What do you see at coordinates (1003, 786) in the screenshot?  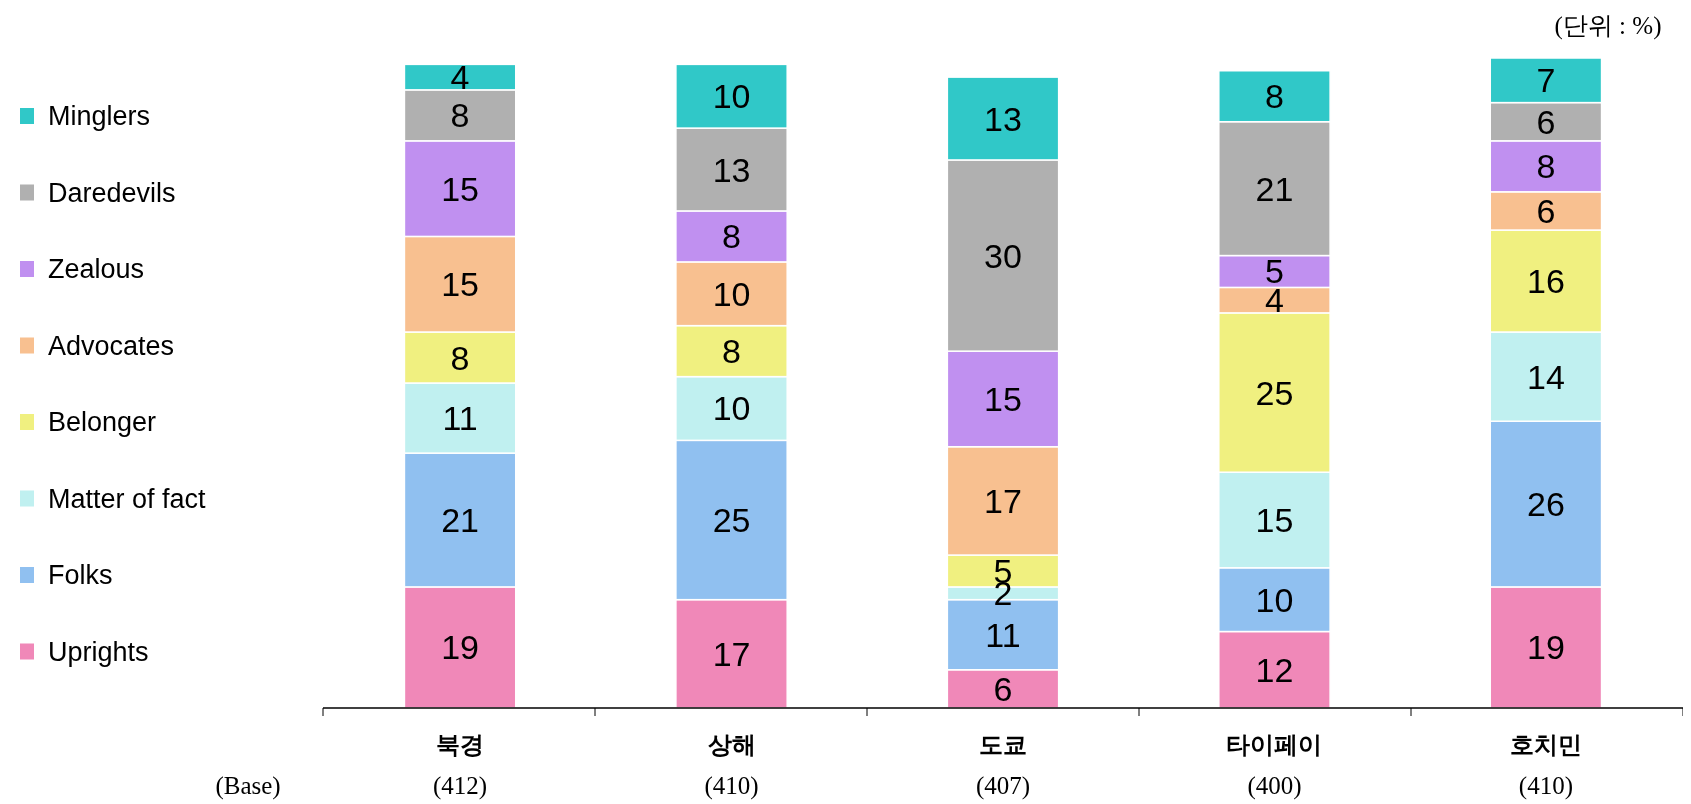 I see `text: (407)` at bounding box center [1003, 786].